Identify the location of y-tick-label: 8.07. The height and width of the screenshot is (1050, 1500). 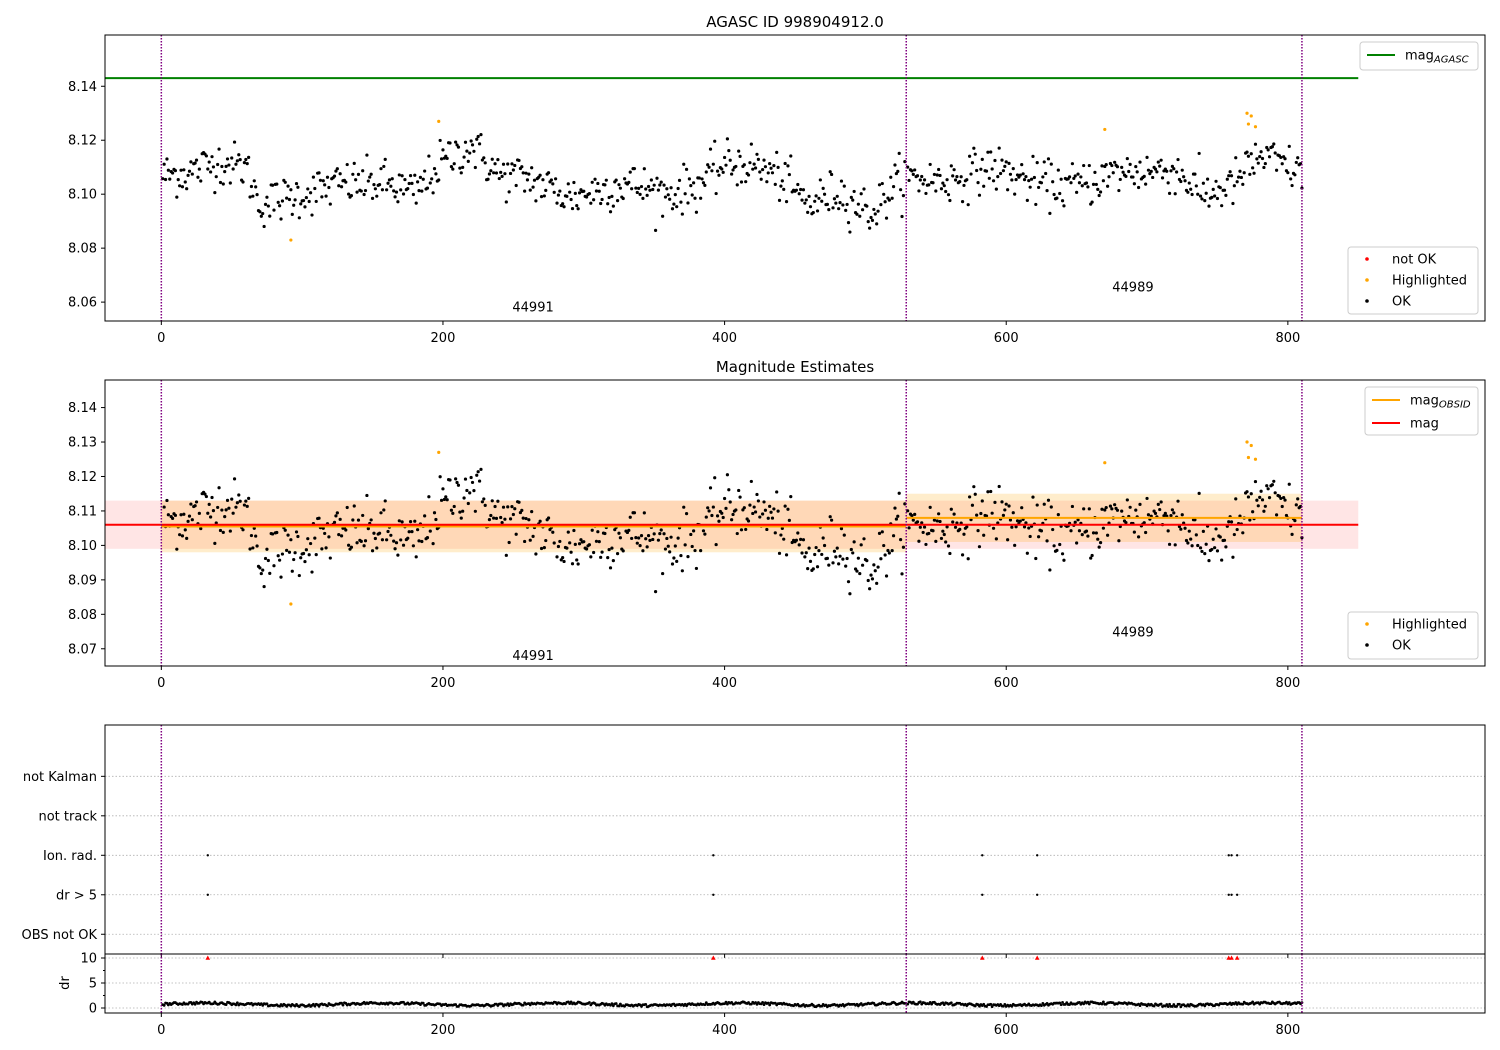
(82, 649).